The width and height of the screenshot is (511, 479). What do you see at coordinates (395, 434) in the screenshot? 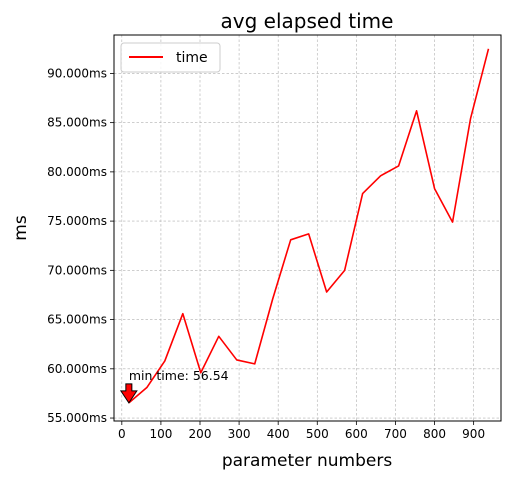
I see `x-tick-label: 700` at bounding box center [395, 434].